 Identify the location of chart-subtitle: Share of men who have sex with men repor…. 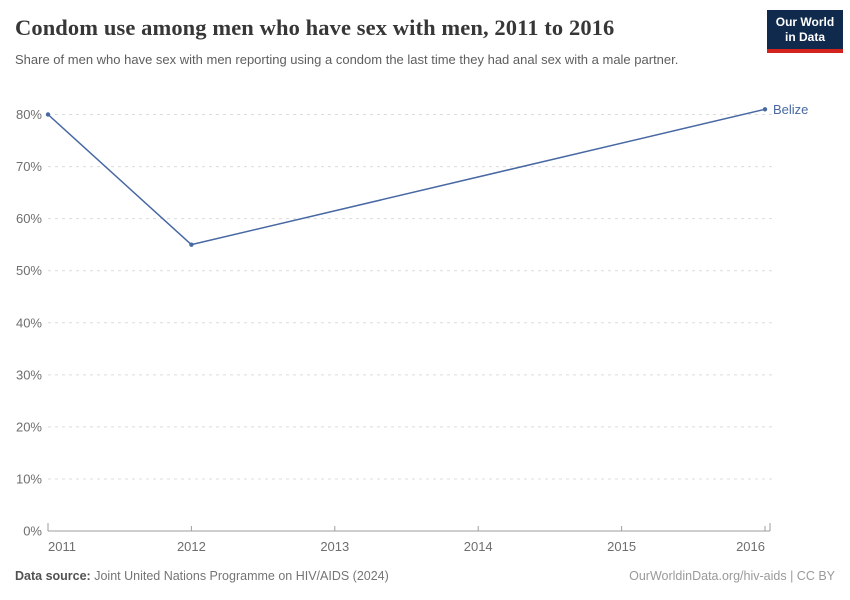
(347, 59).